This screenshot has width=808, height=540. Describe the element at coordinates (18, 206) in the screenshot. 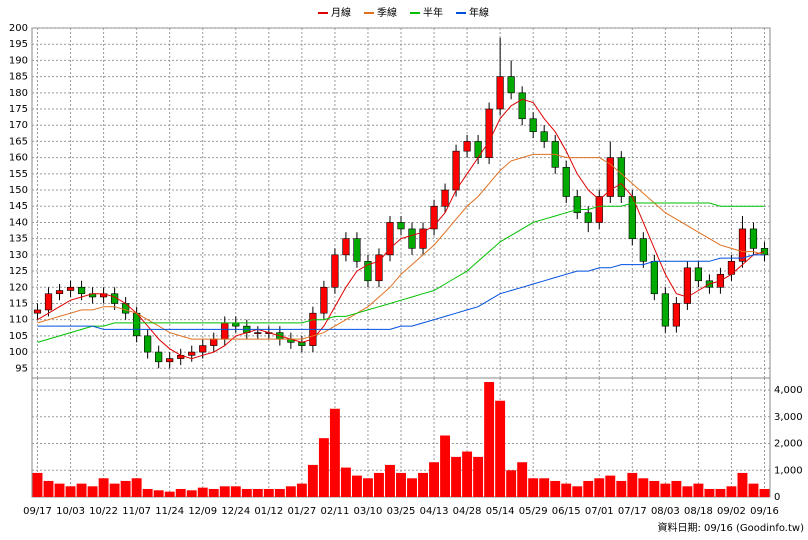

I see `y-tick-label: 145` at that location.